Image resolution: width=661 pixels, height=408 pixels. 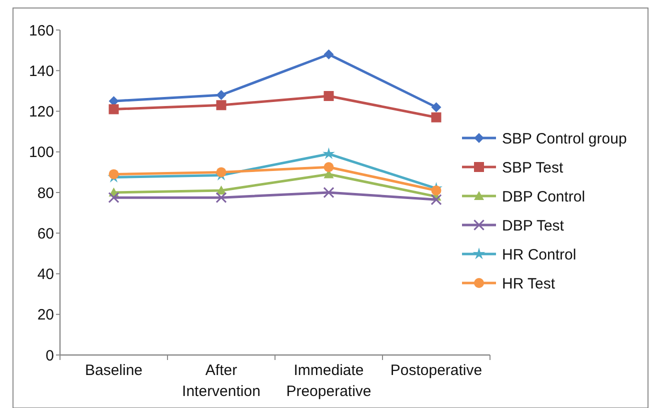 I want to click on y-tick-label: 60, so click(x=45, y=233).